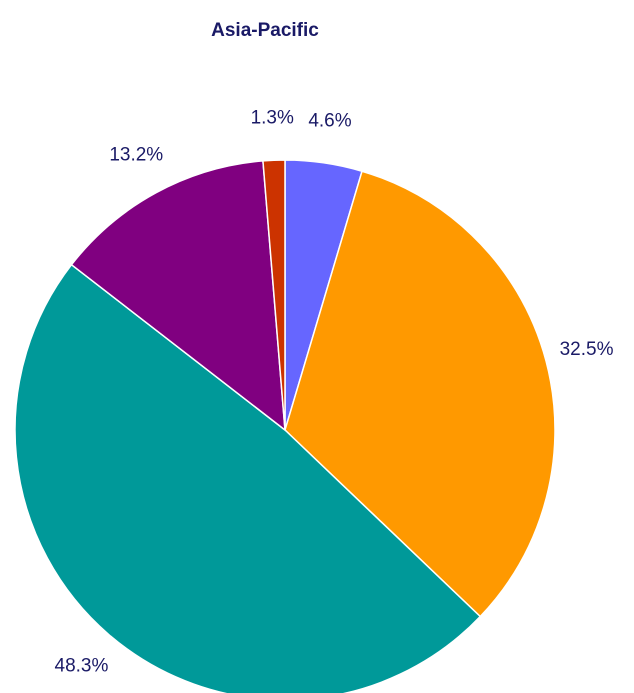  What do you see at coordinates (587, 349) in the screenshot?
I see `slice-label: 32.5%` at bounding box center [587, 349].